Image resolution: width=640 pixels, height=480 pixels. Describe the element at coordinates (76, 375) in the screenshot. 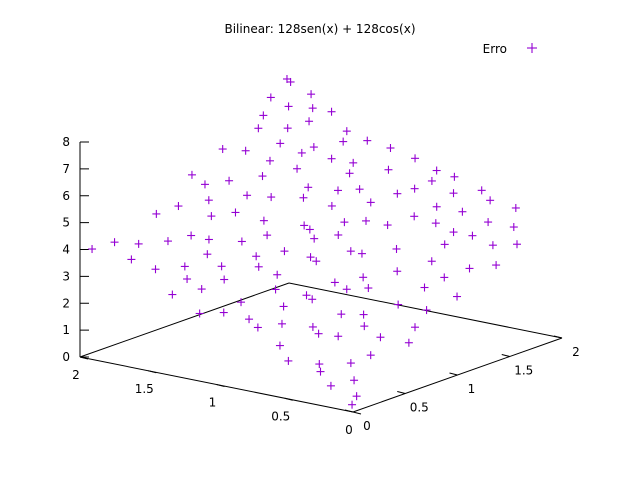

I see `x-tick-label: 2` at that location.